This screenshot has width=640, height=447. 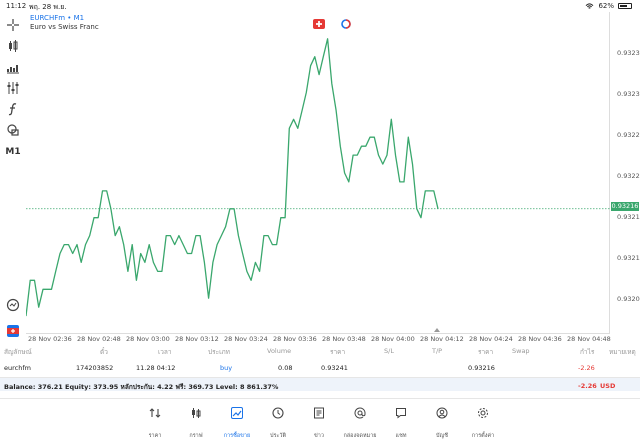 I want to click on nav-label: กราฟ, so click(x=196, y=436).